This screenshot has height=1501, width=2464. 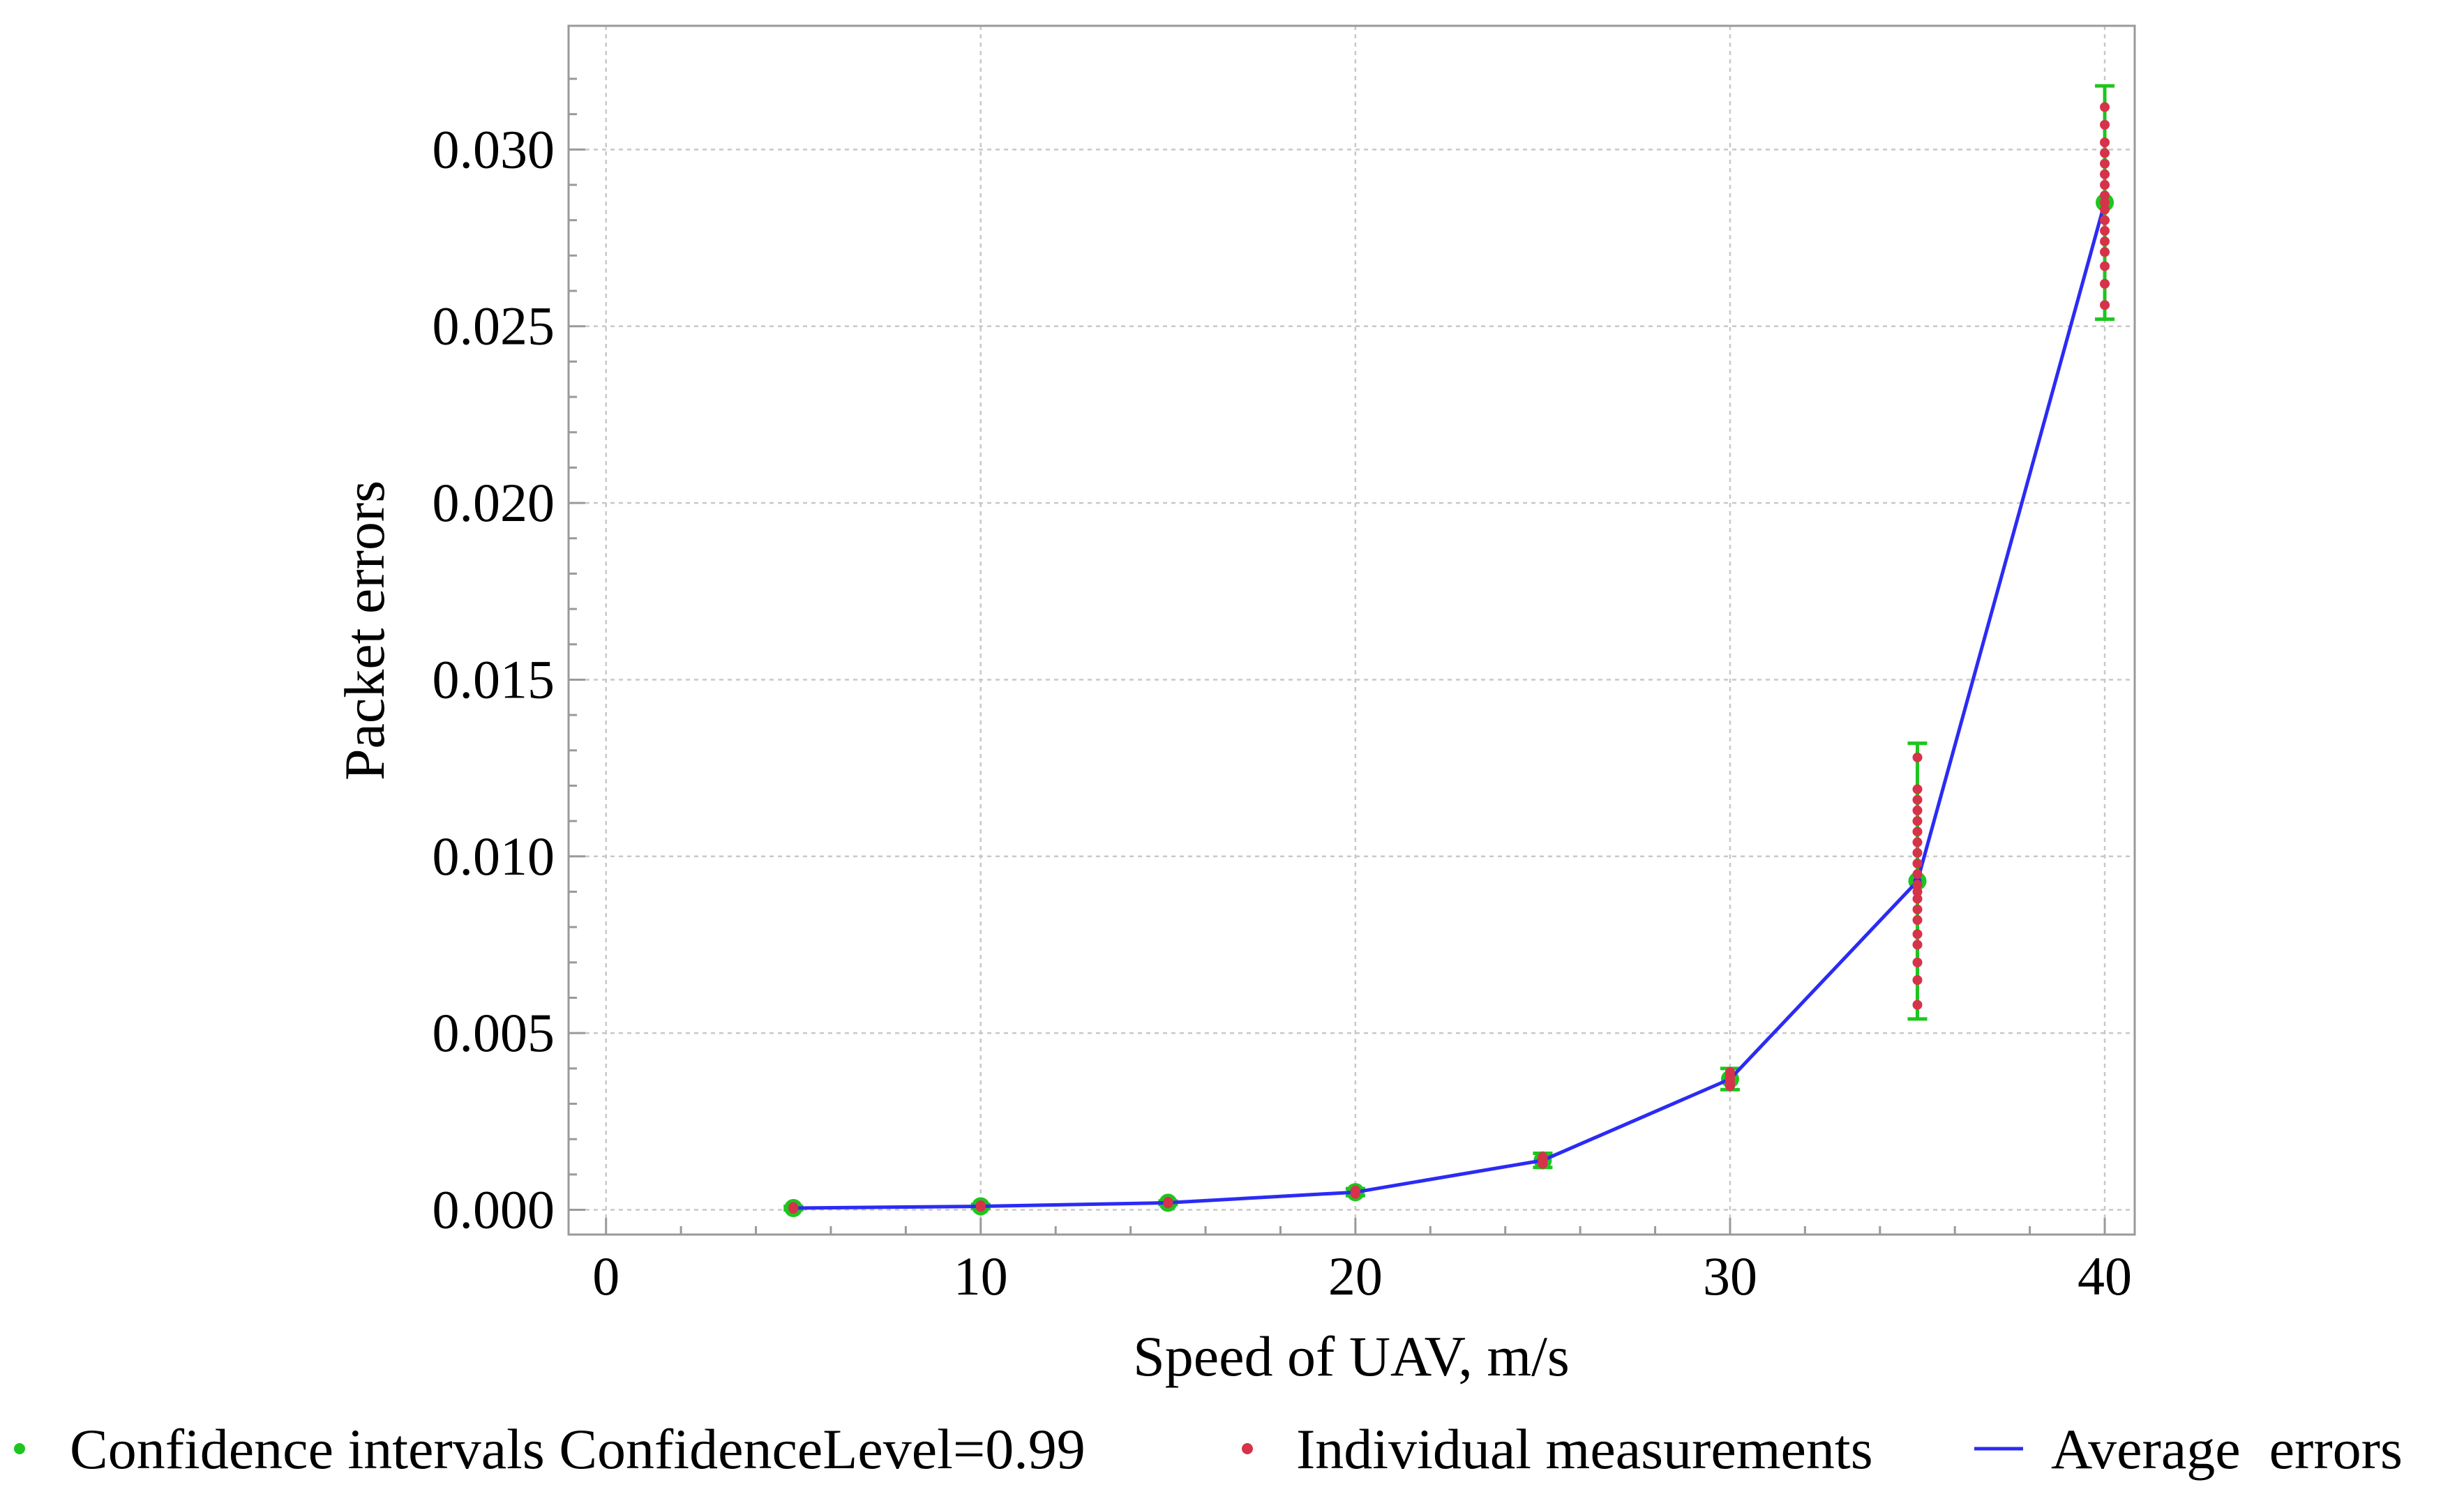 I want to click on x-tick-label: 30, so click(x=1730, y=1276).